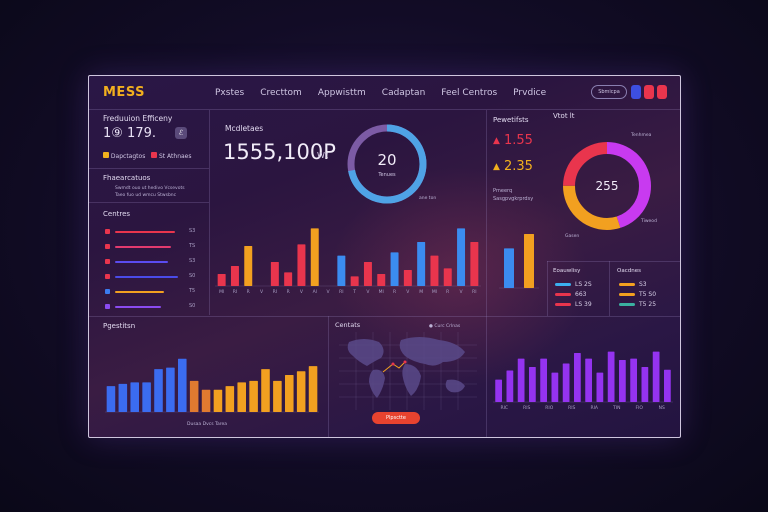  Describe the element at coordinates (155, 247) in the screenshot. I see `centres-row: TS` at that location.